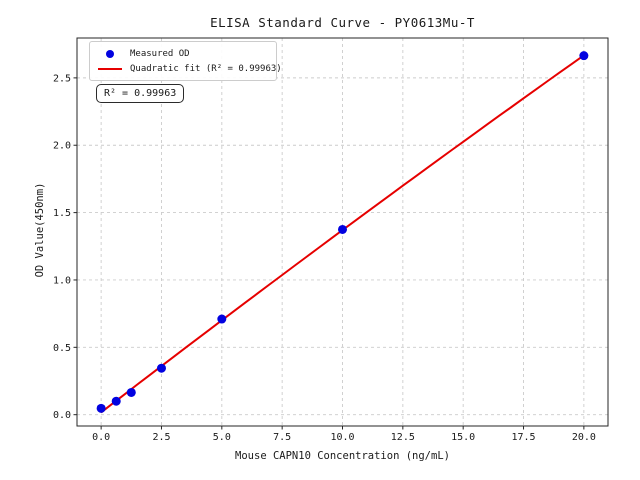 The width and height of the screenshot is (640, 480). Describe the element at coordinates (584, 437) in the screenshot. I see `x-tick-label: 20.0` at that location.